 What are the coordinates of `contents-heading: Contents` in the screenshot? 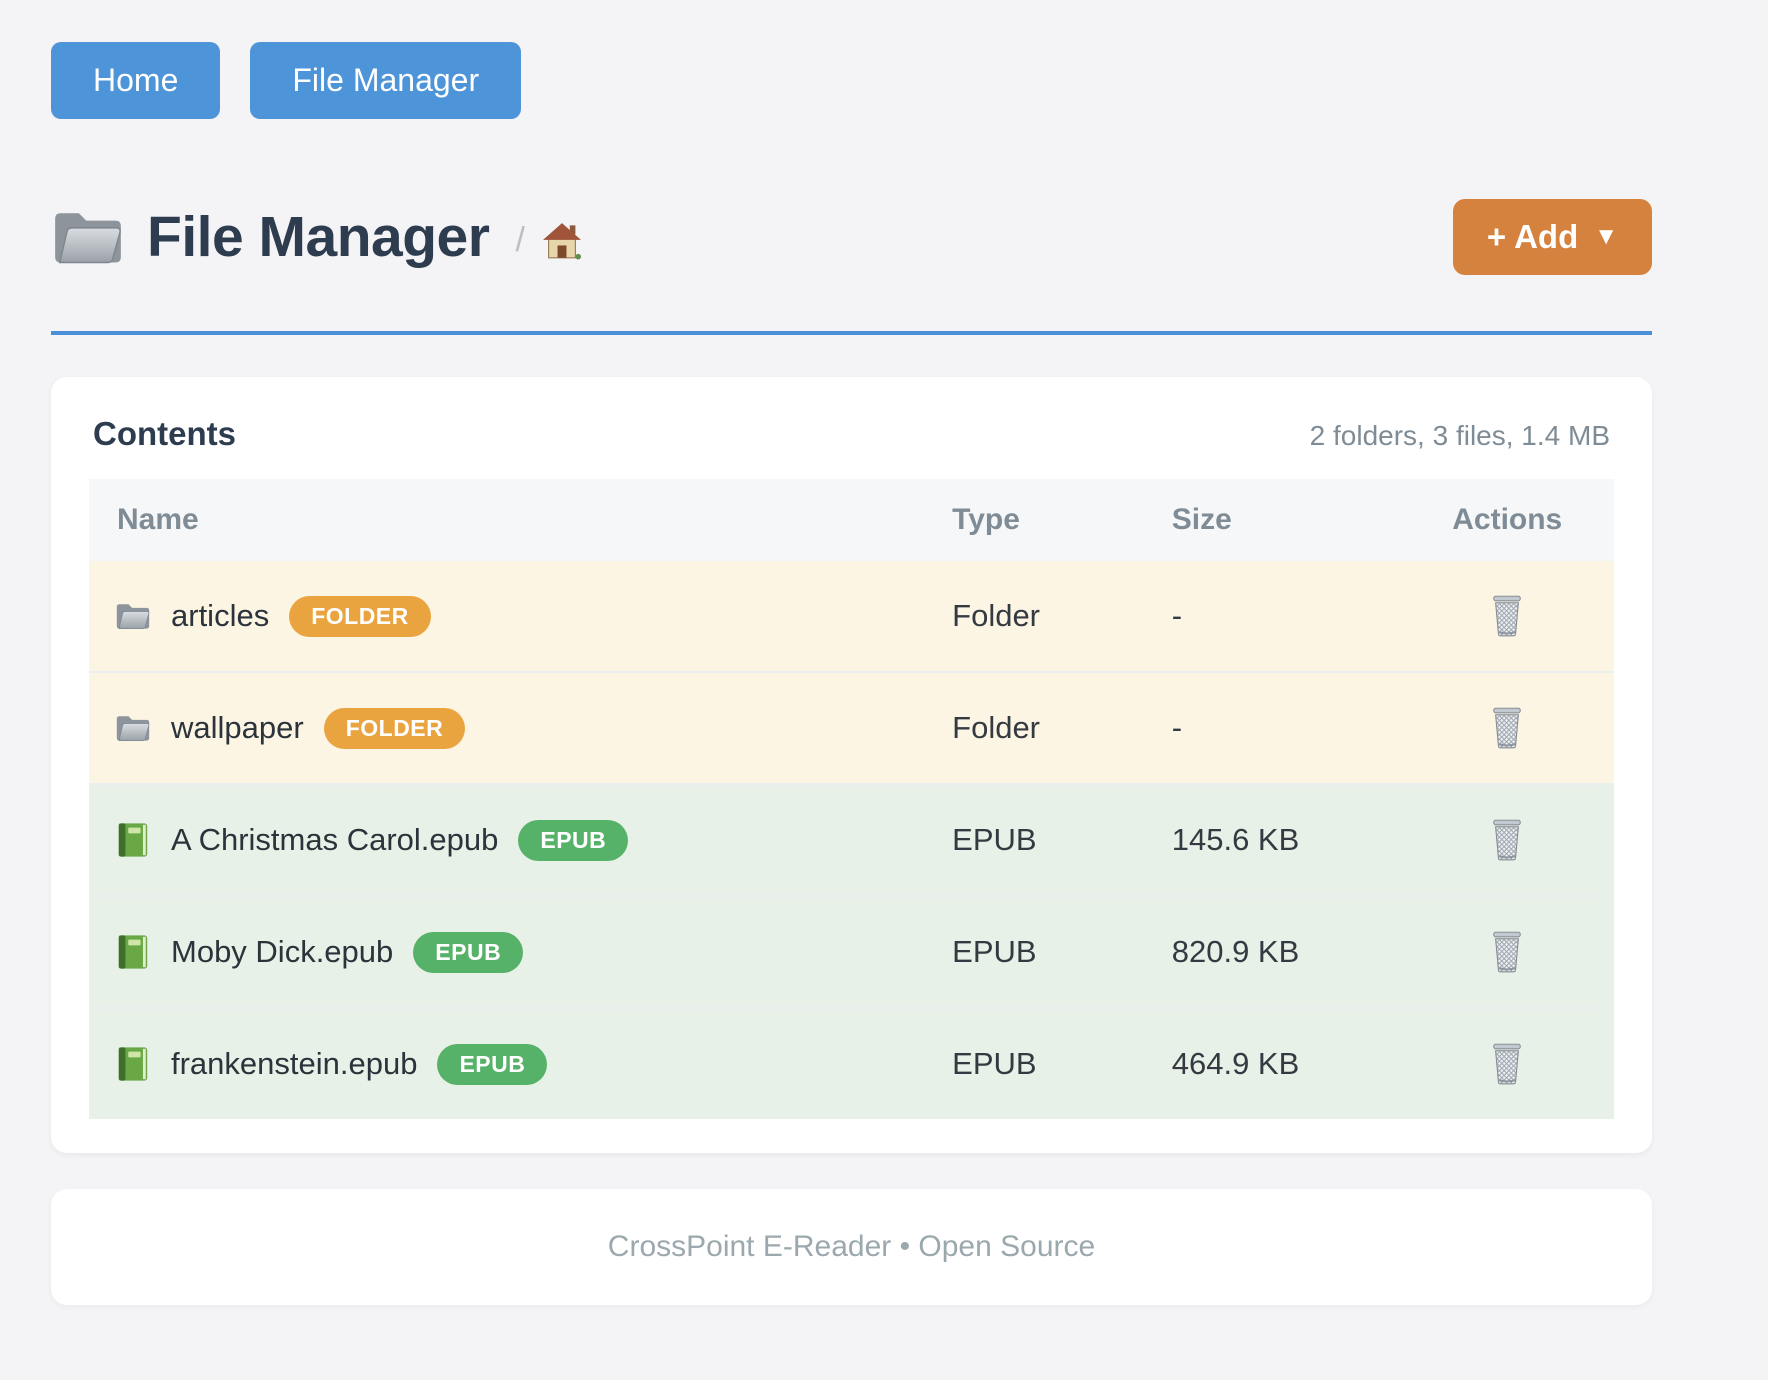 It's located at (164, 433).